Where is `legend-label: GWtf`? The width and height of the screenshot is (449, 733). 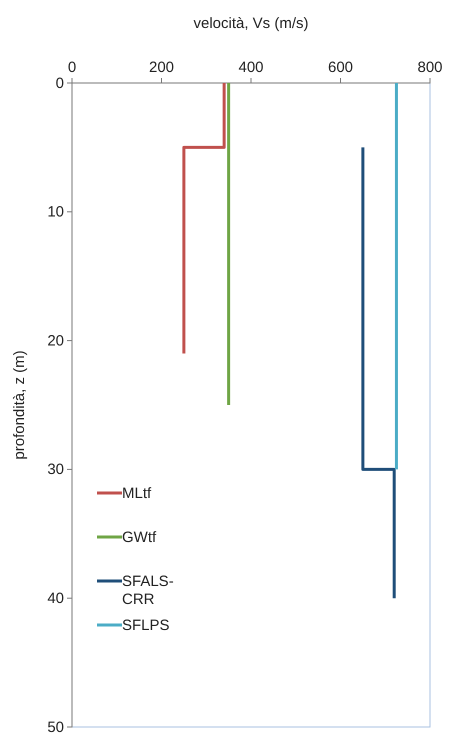
legend-label: GWtf is located at coordinates (139, 537).